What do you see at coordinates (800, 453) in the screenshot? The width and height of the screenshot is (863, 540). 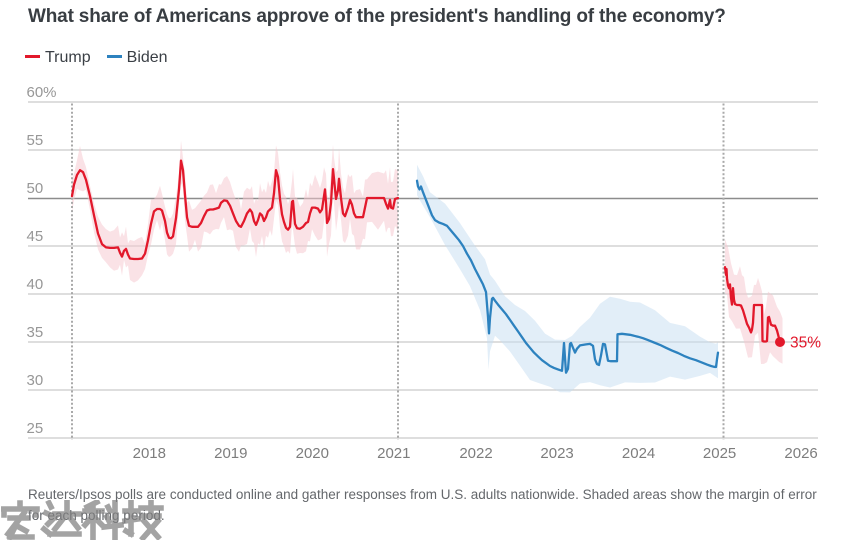 I see `svg-text: 2026` at bounding box center [800, 453].